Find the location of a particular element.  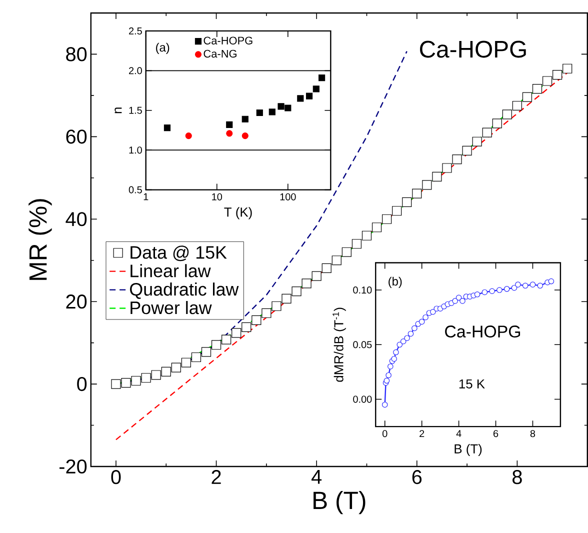

y-tick-label: 20 is located at coordinates (76, 301).